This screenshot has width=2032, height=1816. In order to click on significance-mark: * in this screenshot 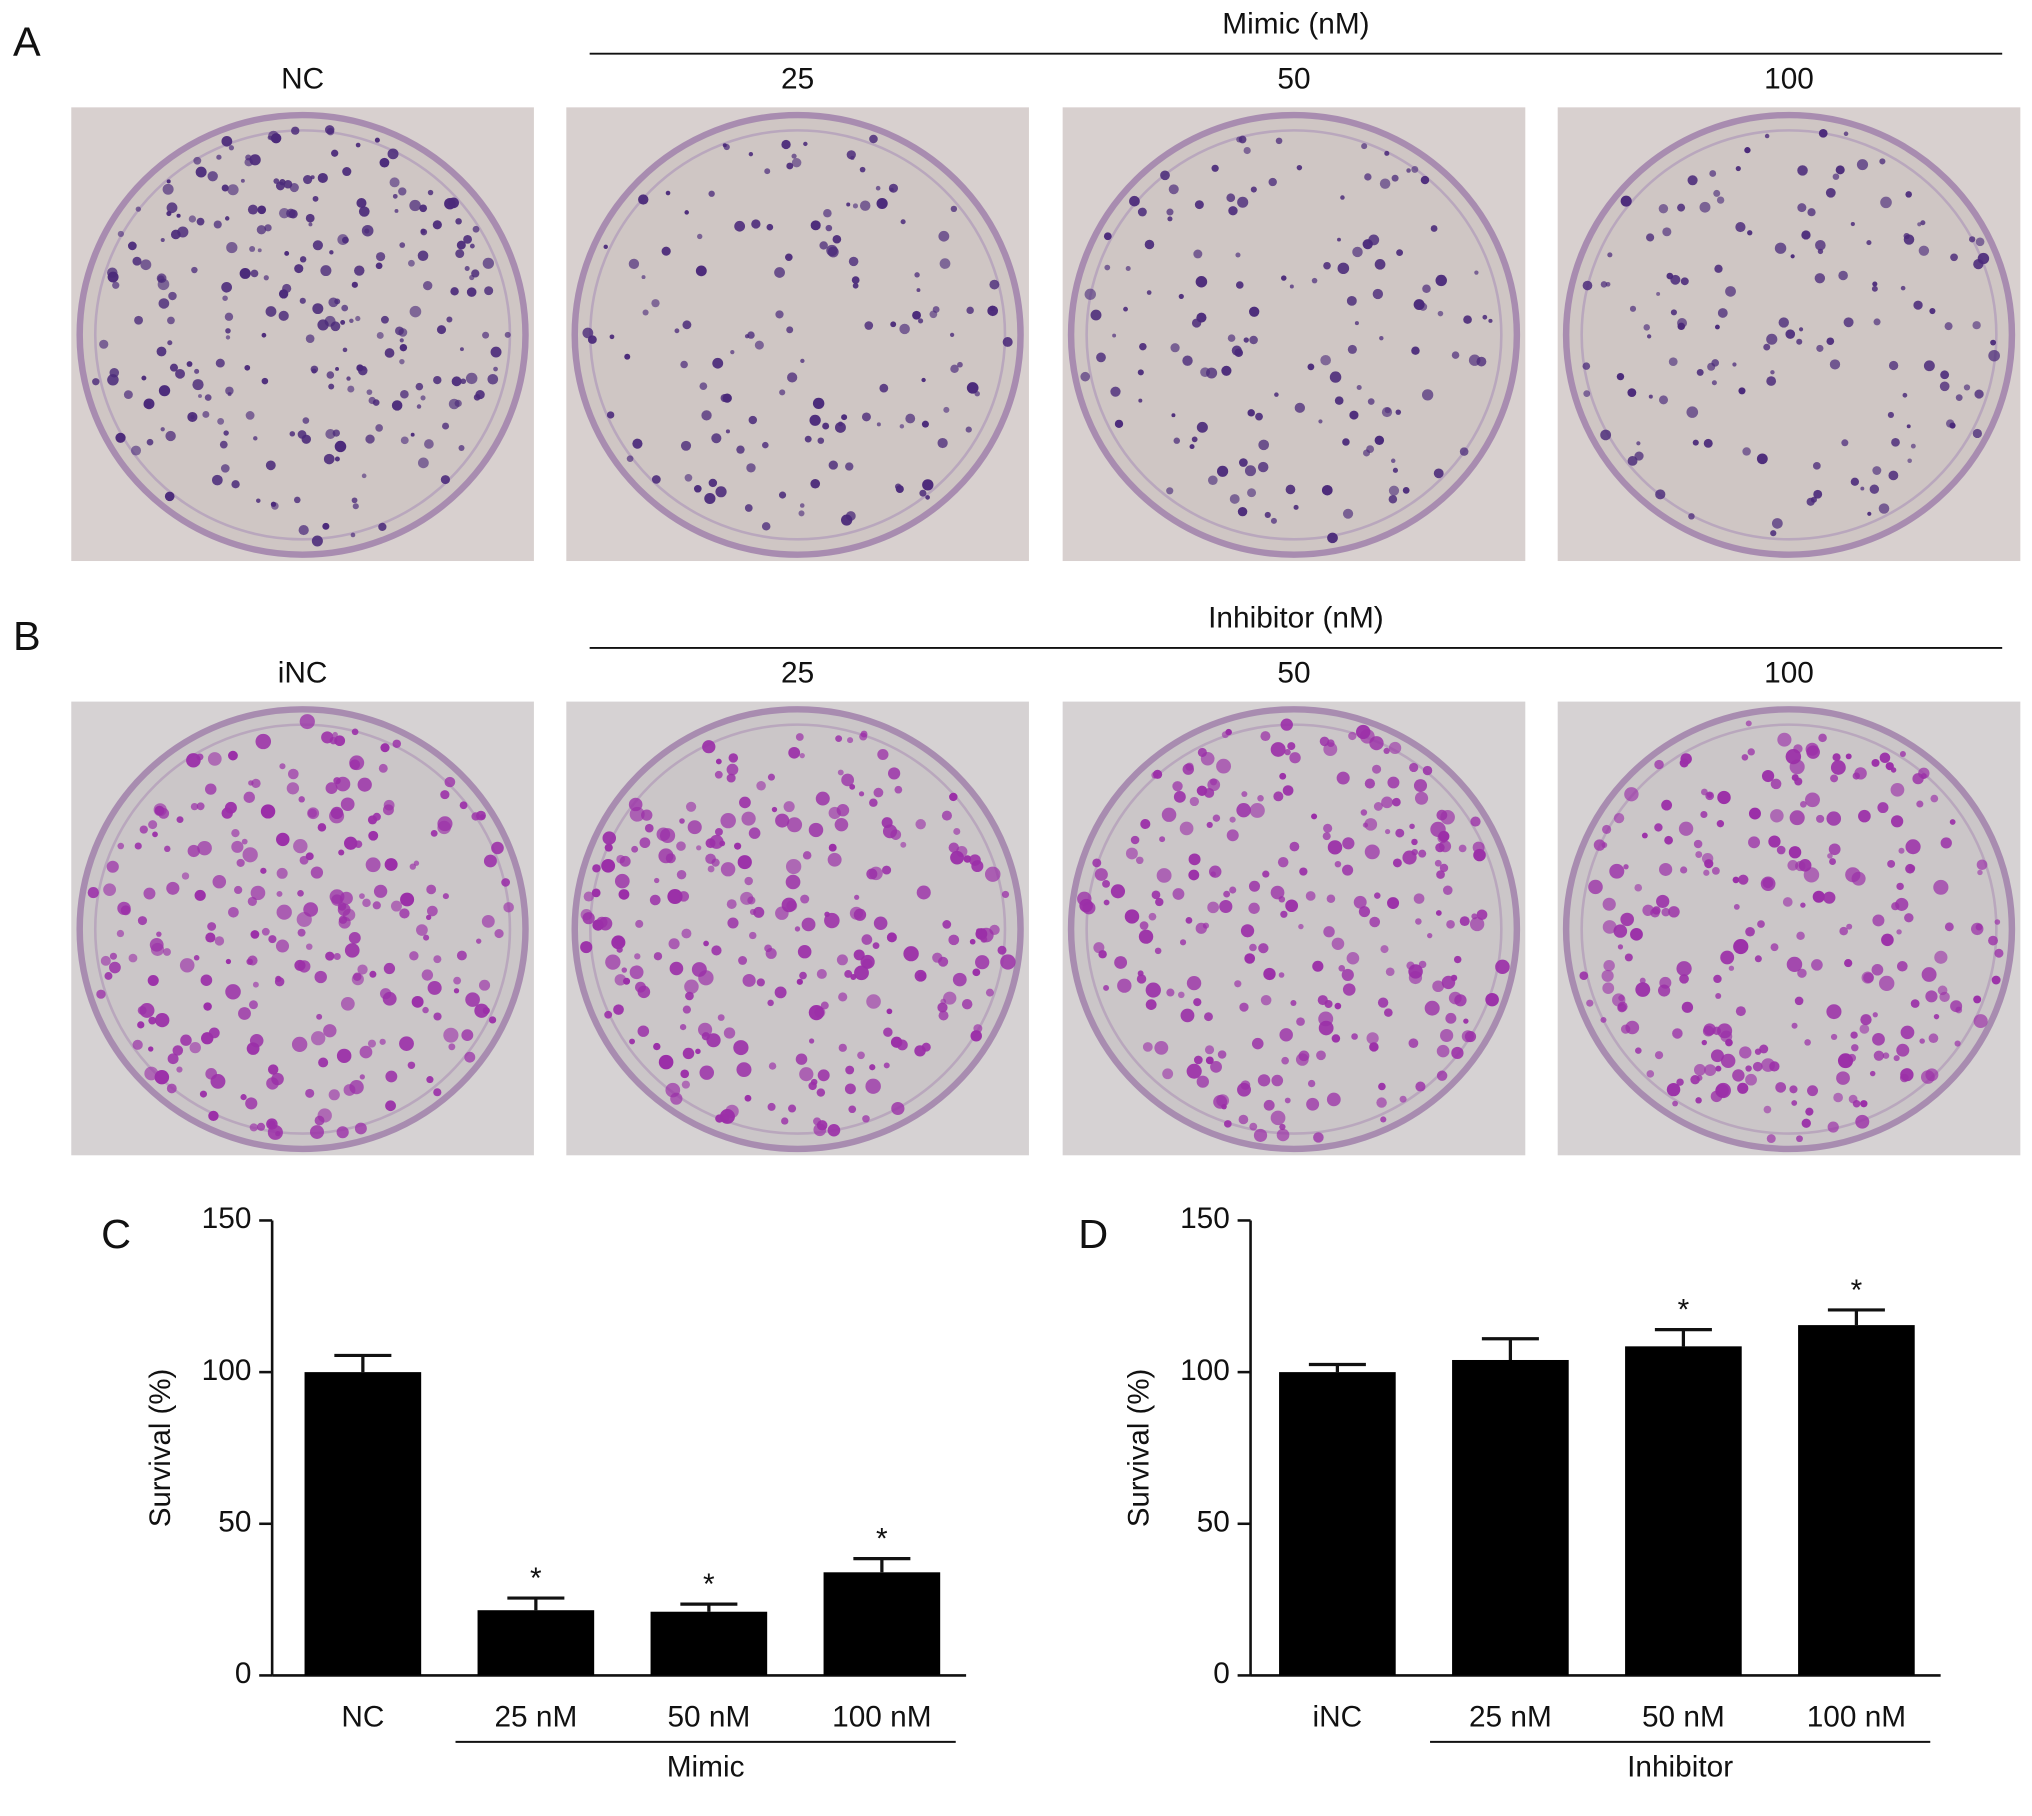, I will do `click(1684, 1310)`.